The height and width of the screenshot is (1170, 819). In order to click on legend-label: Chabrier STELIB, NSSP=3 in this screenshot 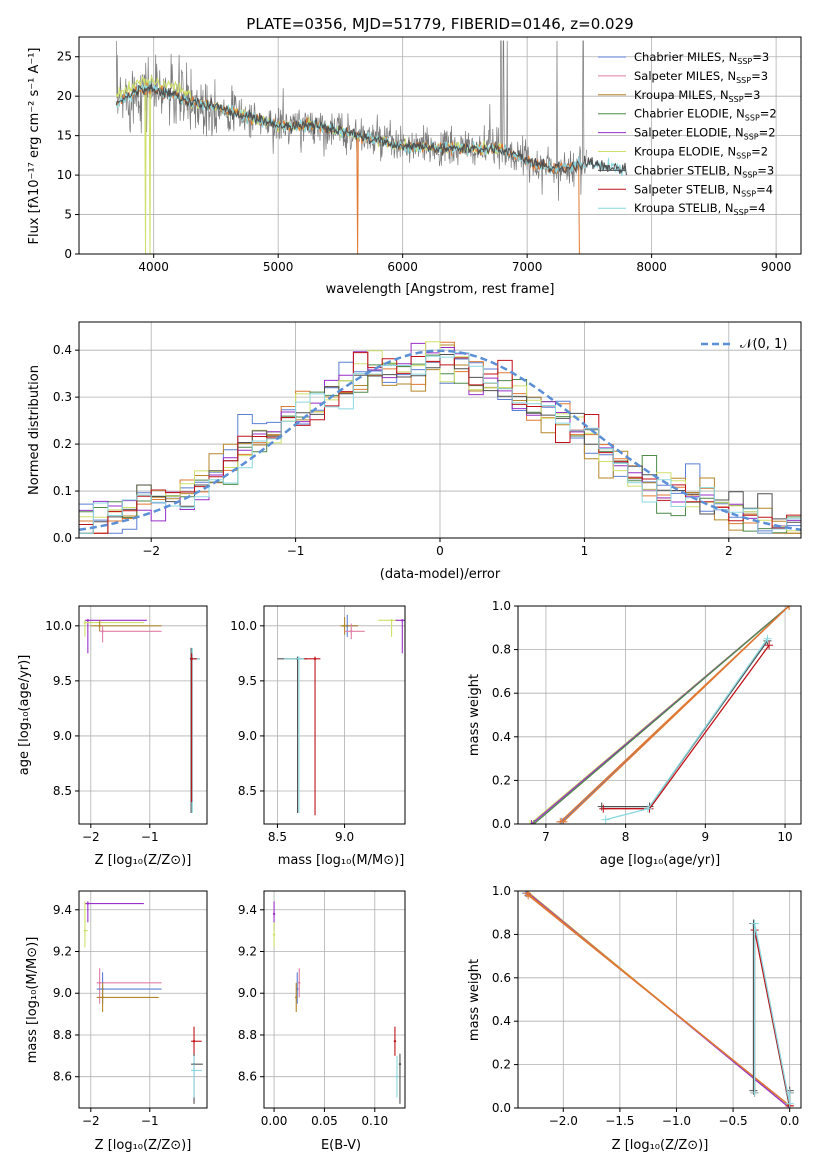, I will do `click(704, 171)`.